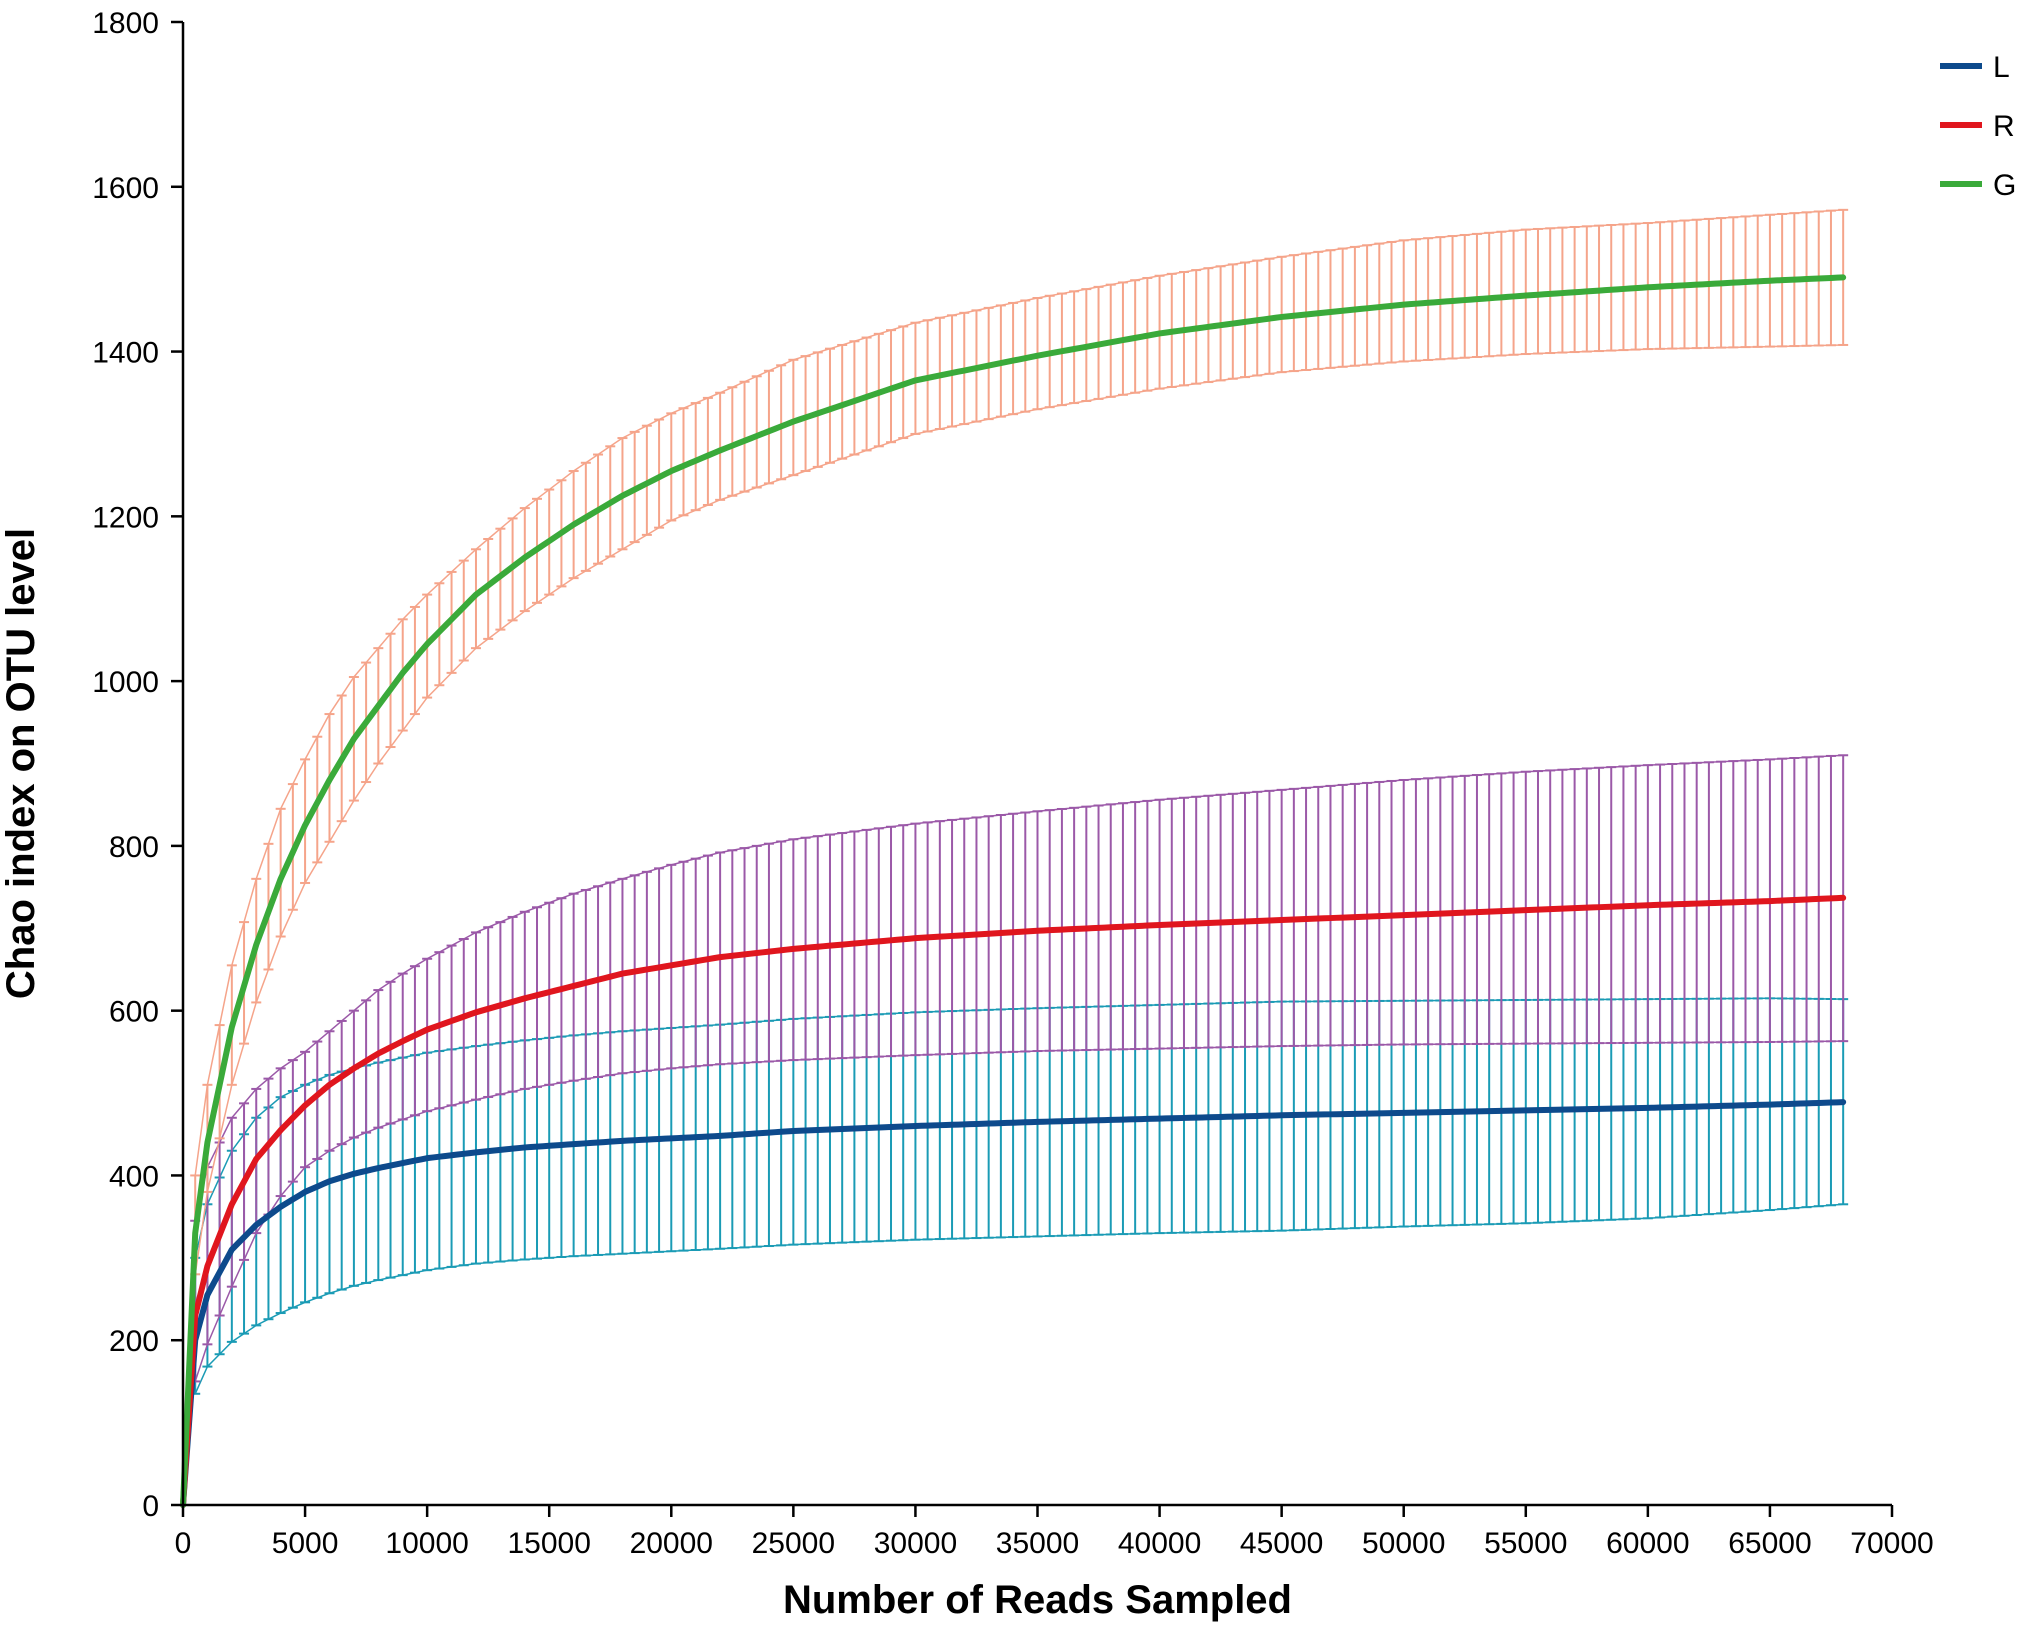 This screenshot has width=2025, height=1629. What do you see at coordinates (1525, 1543) in the screenshot?
I see `x-tick-label: 55000` at bounding box center [1525, 1543].